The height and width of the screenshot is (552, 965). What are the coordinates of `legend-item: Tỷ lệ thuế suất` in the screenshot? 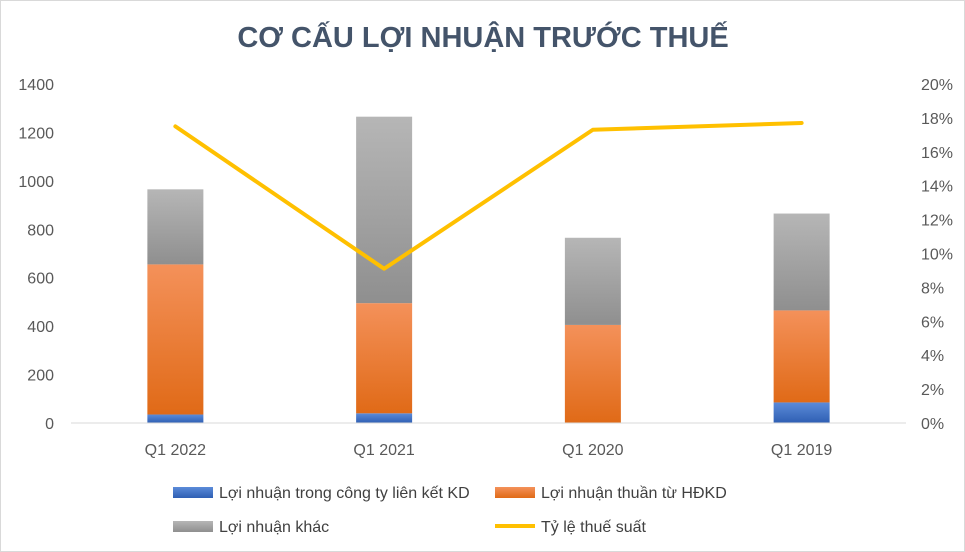 It's located at (571, 527).